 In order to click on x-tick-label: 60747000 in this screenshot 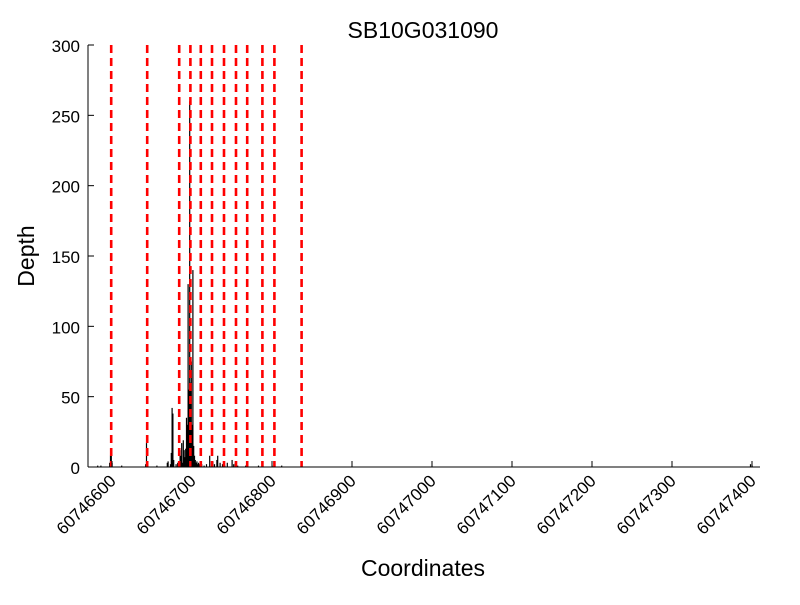, I will do `click(406, 504)`.